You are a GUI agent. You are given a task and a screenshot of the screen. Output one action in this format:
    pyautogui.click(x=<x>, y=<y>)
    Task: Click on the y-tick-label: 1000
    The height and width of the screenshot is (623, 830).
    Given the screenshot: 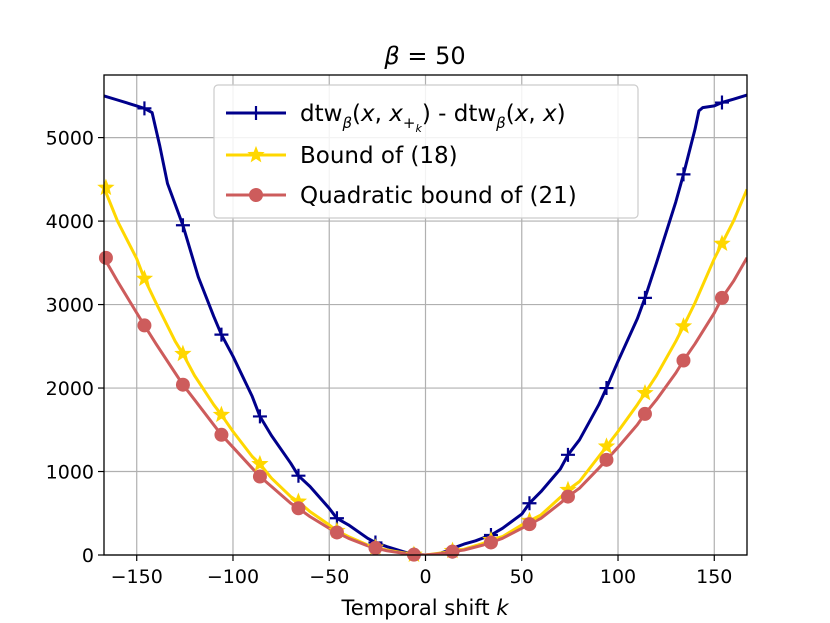 What is the action you would take?
    pyautogui.click(x=70, y=473)
    